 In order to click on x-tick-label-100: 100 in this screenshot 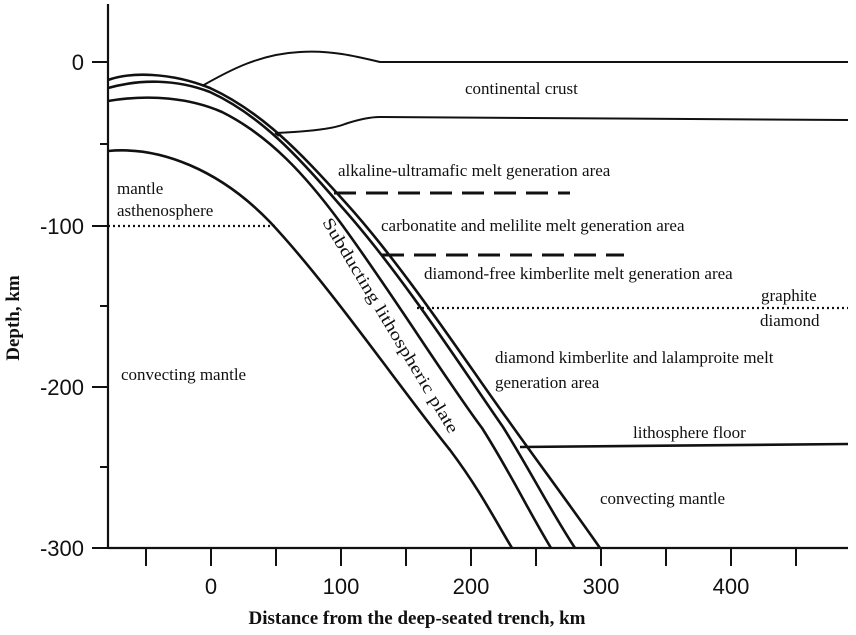, I will do `click(341, 586)`.